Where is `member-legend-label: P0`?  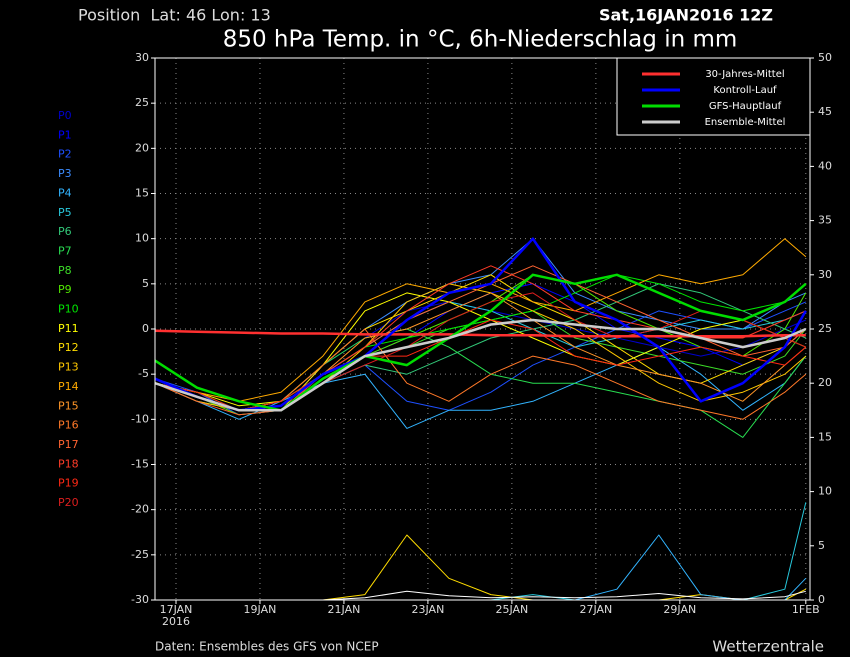
member-legend-label: P0 is located at coordinates (65, 115).